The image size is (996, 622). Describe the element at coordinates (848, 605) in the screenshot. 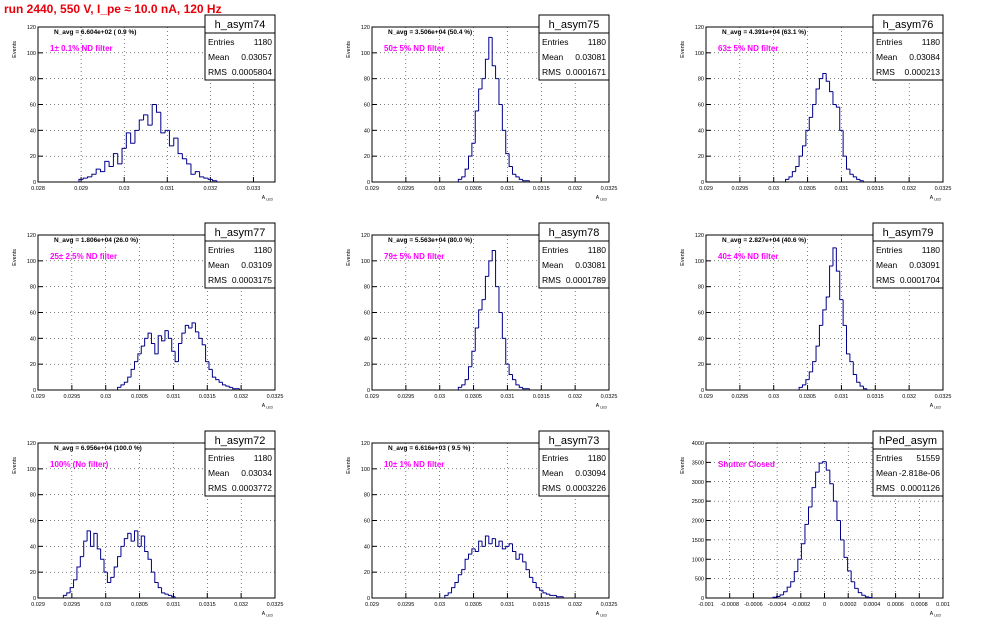

I see `x-tick-label: 0.0002` at that location.